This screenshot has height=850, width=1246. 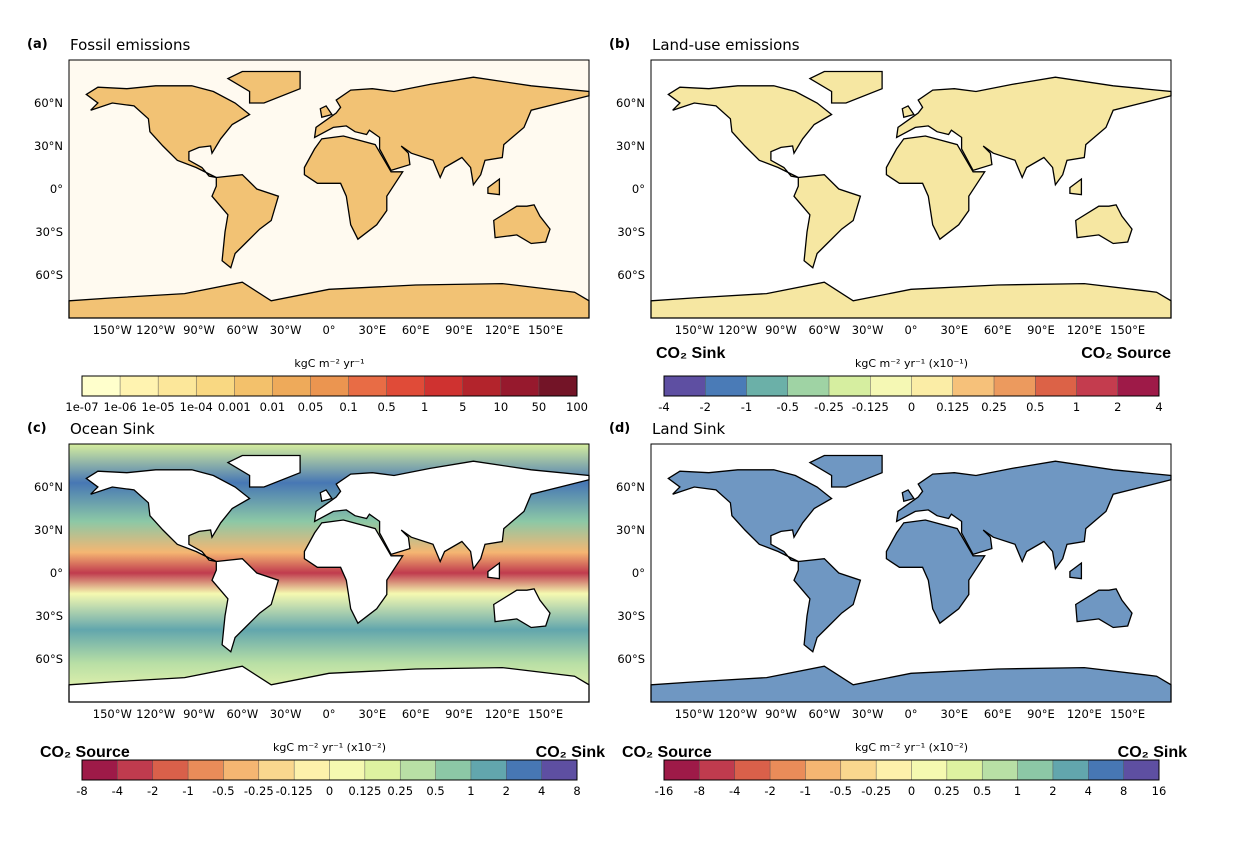 What do you see at coordinates (294, 791) in the screenshot?
I see `colorbar-tick-label: -0.125` at bounding box center [294, 791].